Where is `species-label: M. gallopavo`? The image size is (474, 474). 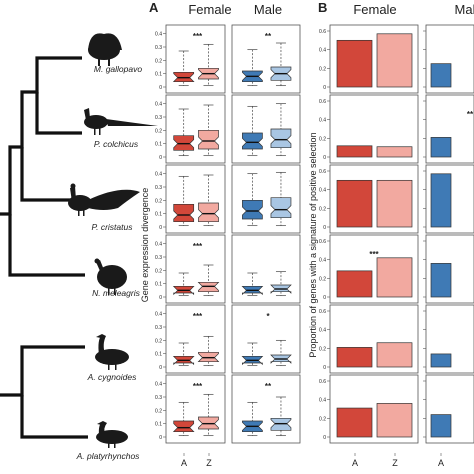
species-label: M. gallopavo is located at coordinates (118, 69).